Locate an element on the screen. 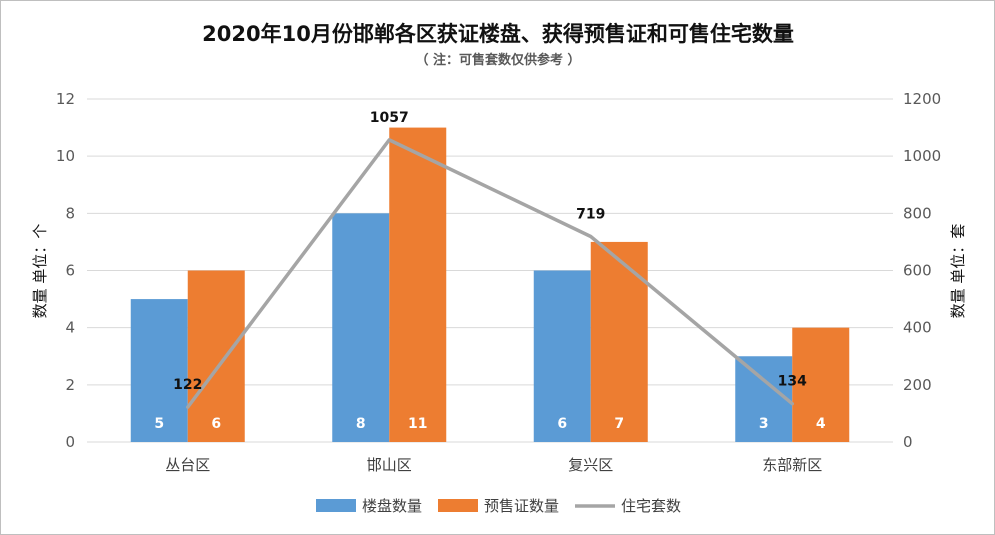 This screenshot has height=535, width=995. y-left-axis-title: 数量 单位：个 is located at coordinates (40, 271).